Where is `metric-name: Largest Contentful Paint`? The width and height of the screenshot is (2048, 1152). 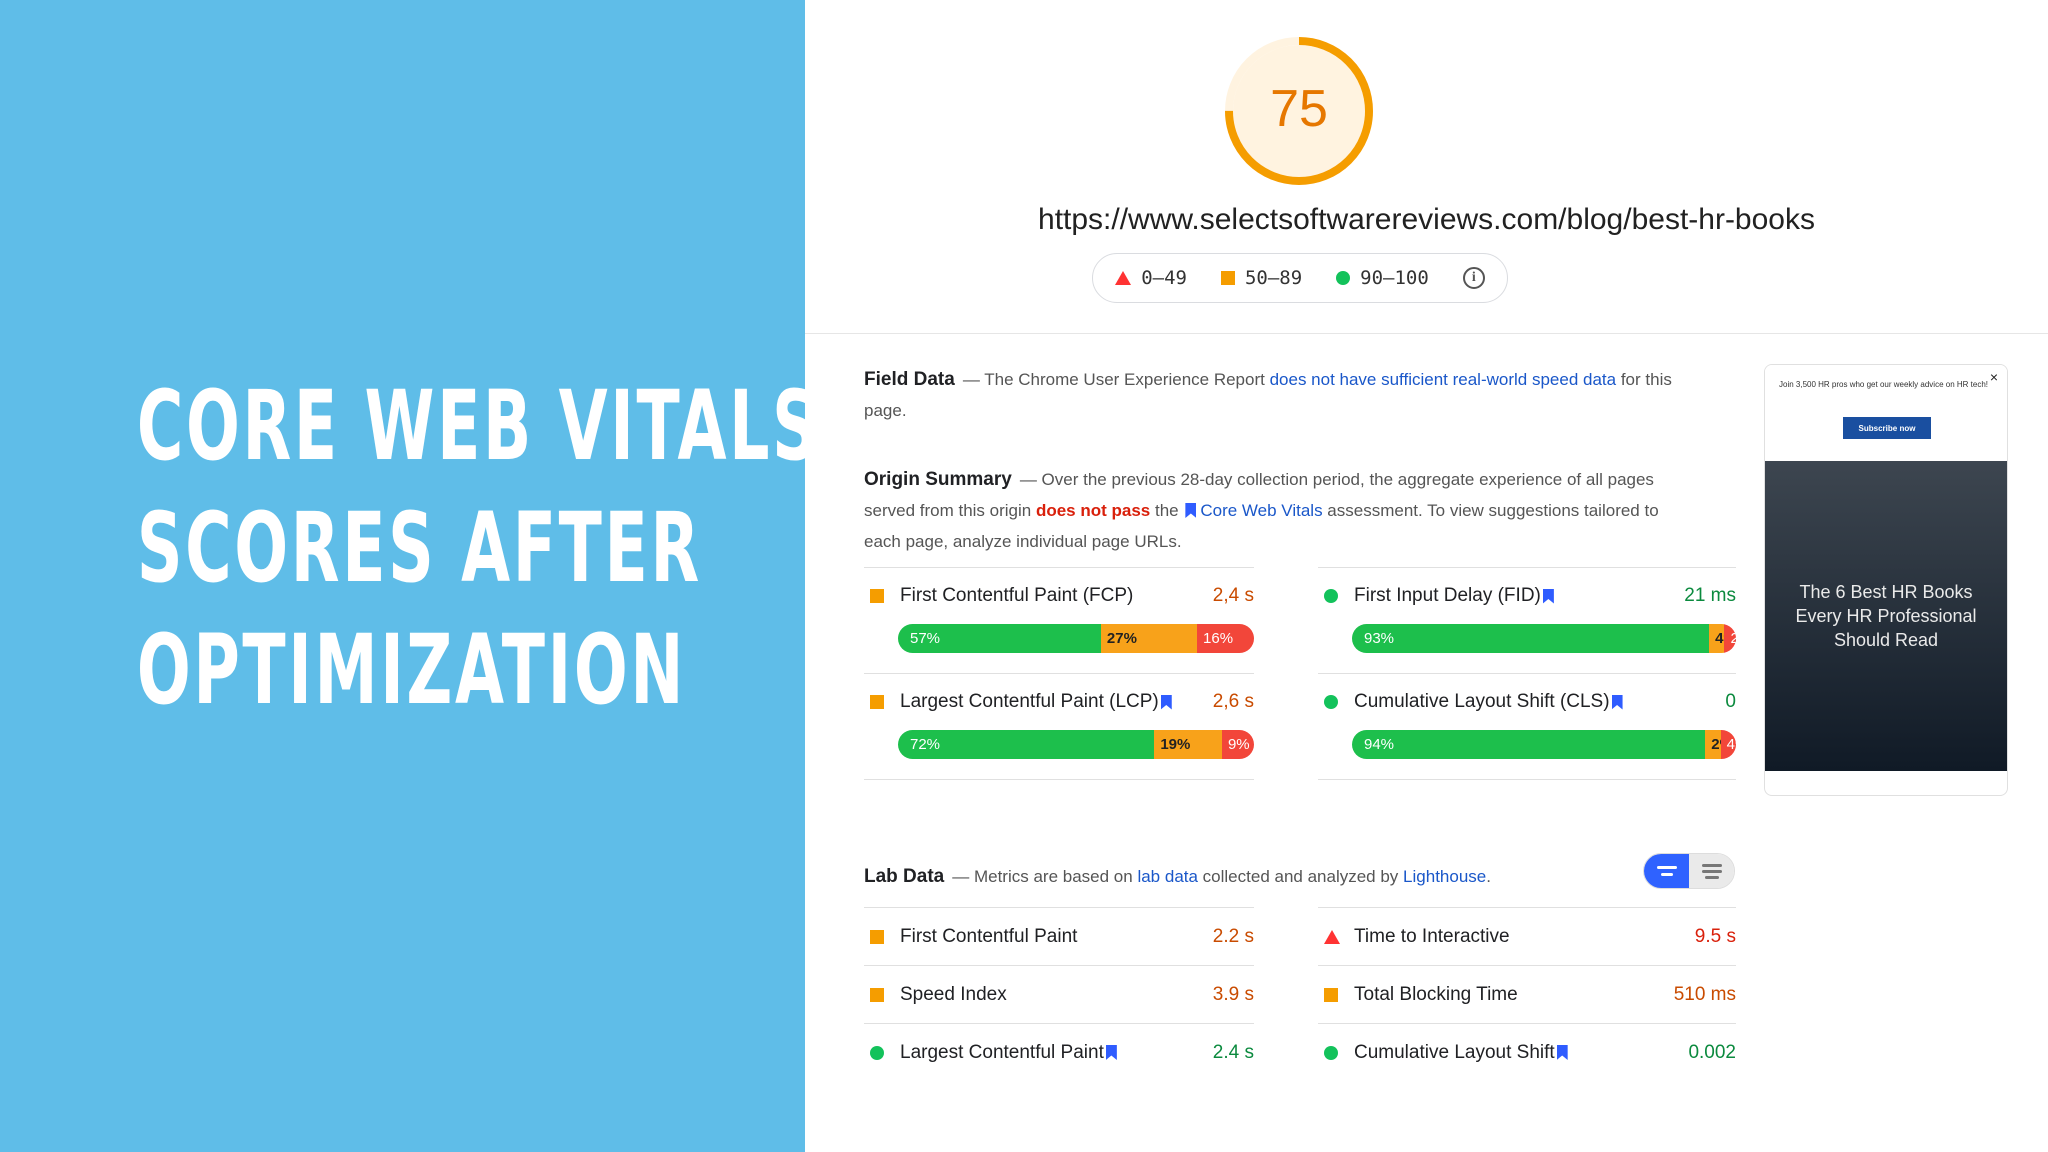 metric-name: Largest Contentful Paint is located at coordinates (1002, 1052).